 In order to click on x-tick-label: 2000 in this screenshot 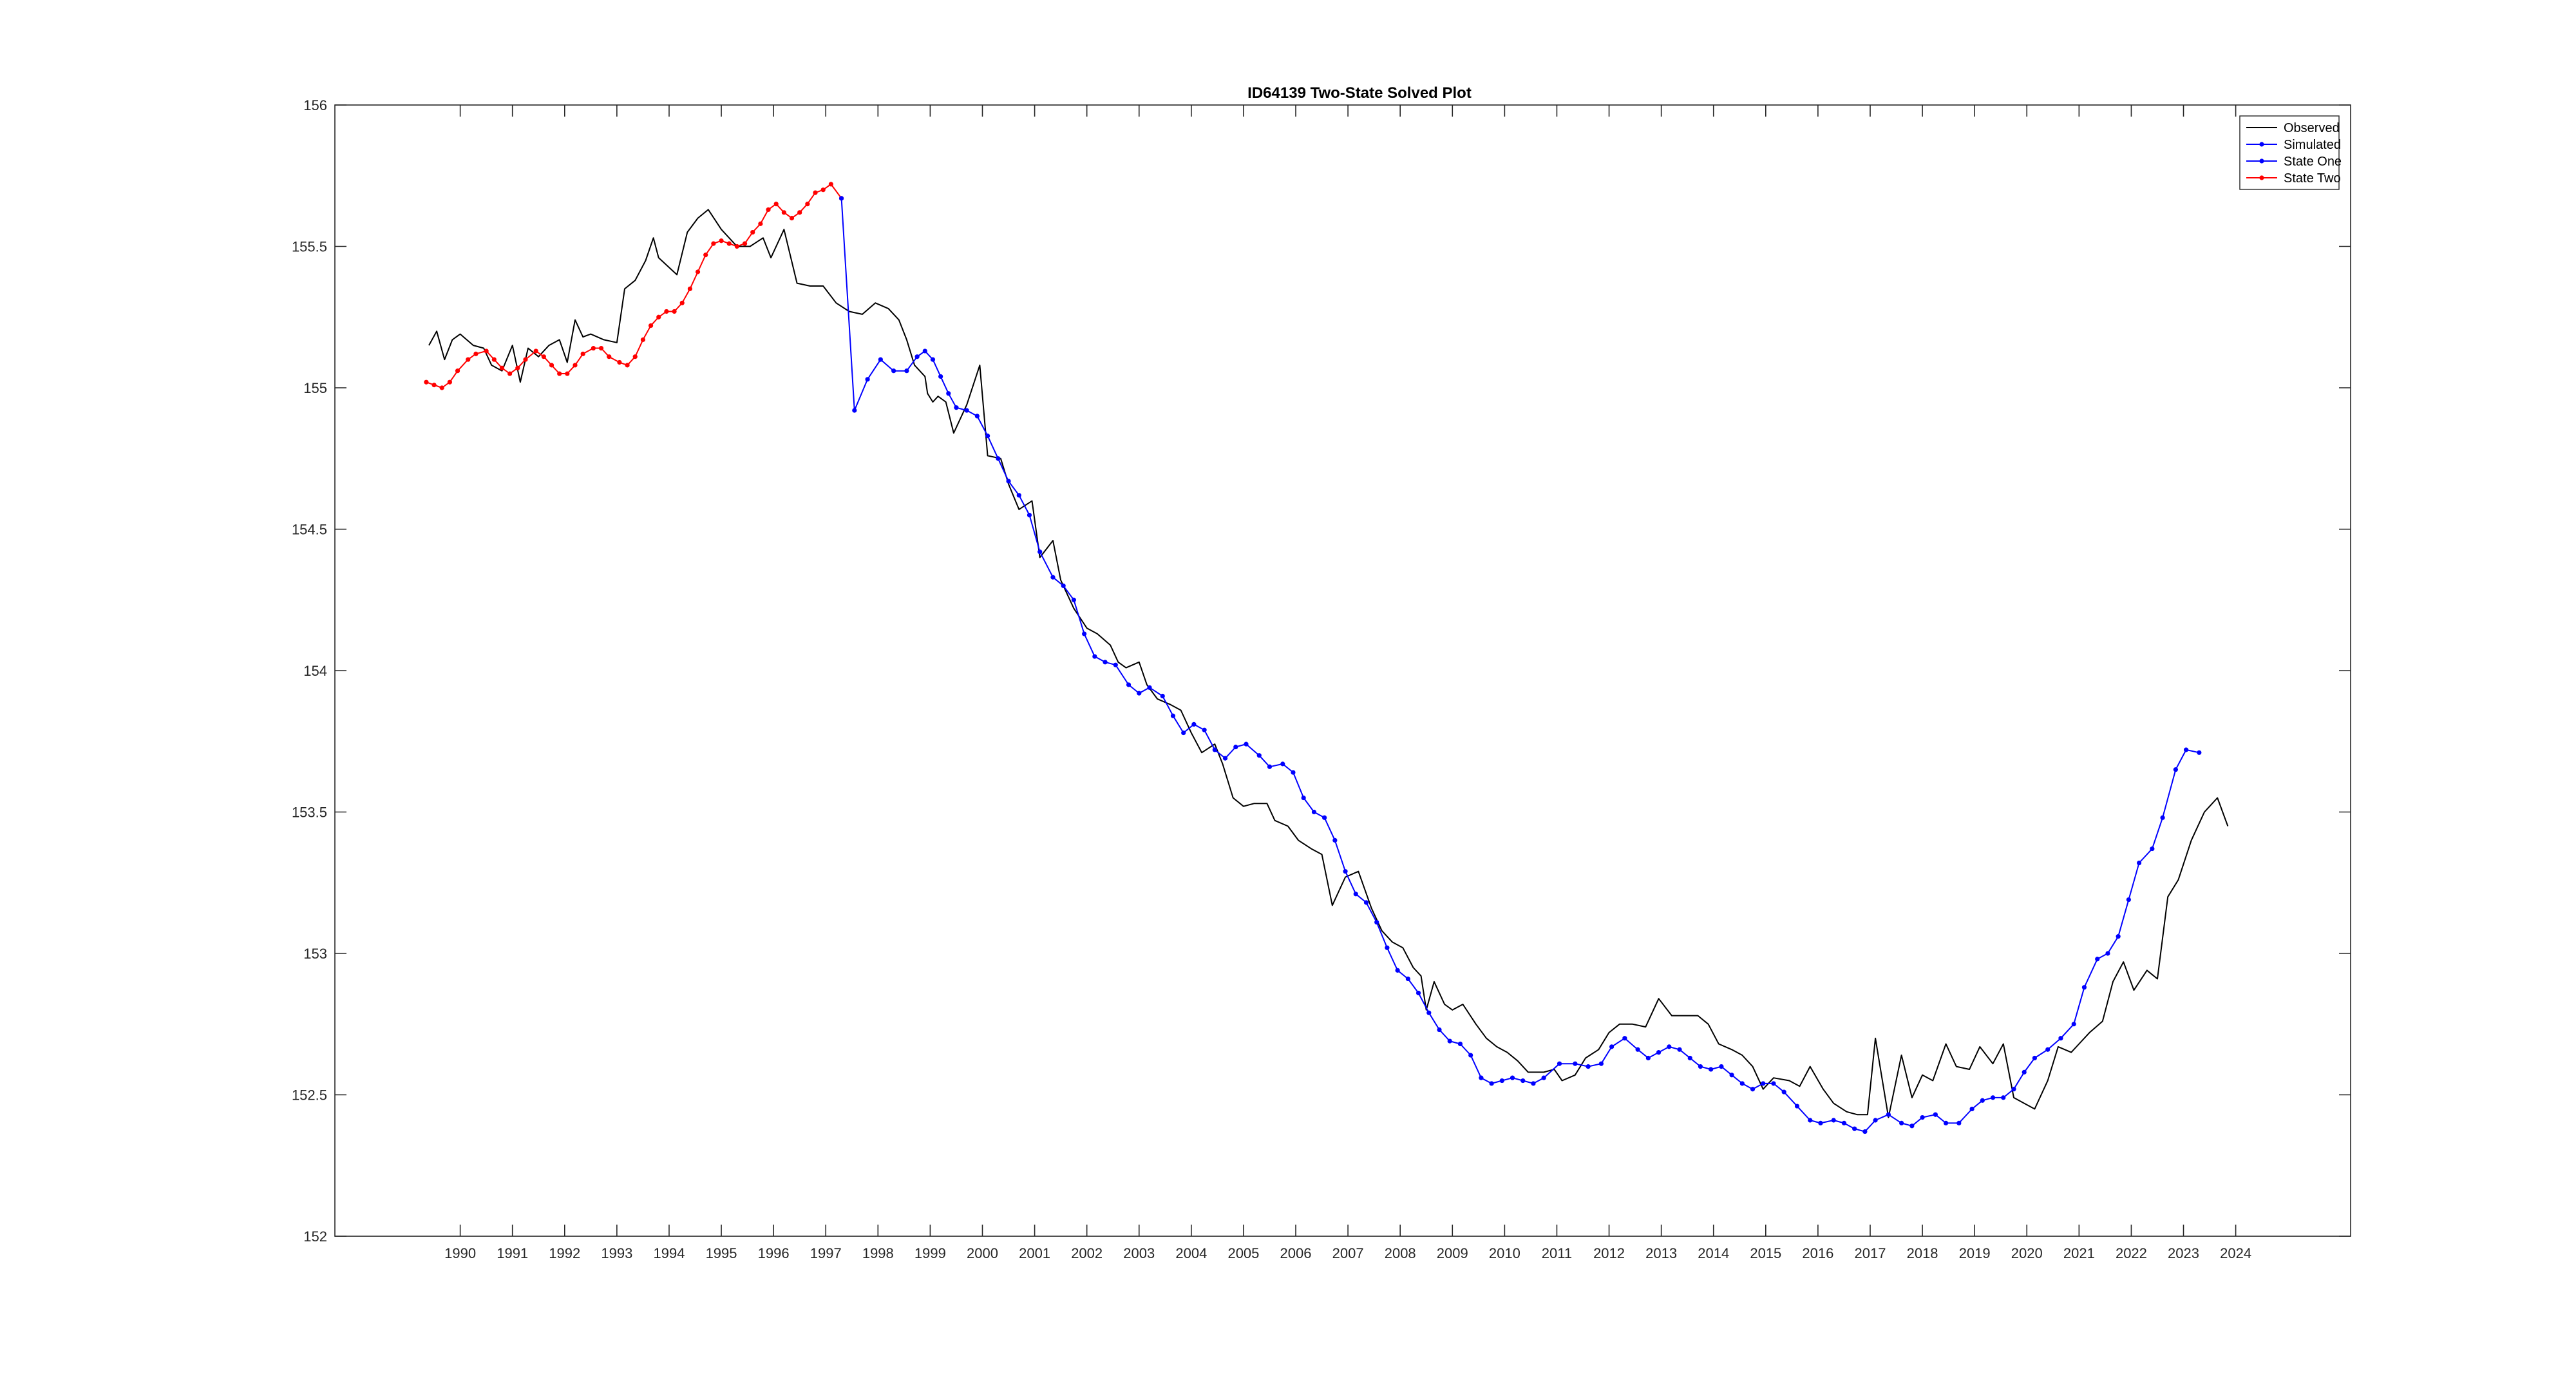, I will do `click(982, 1253)`.